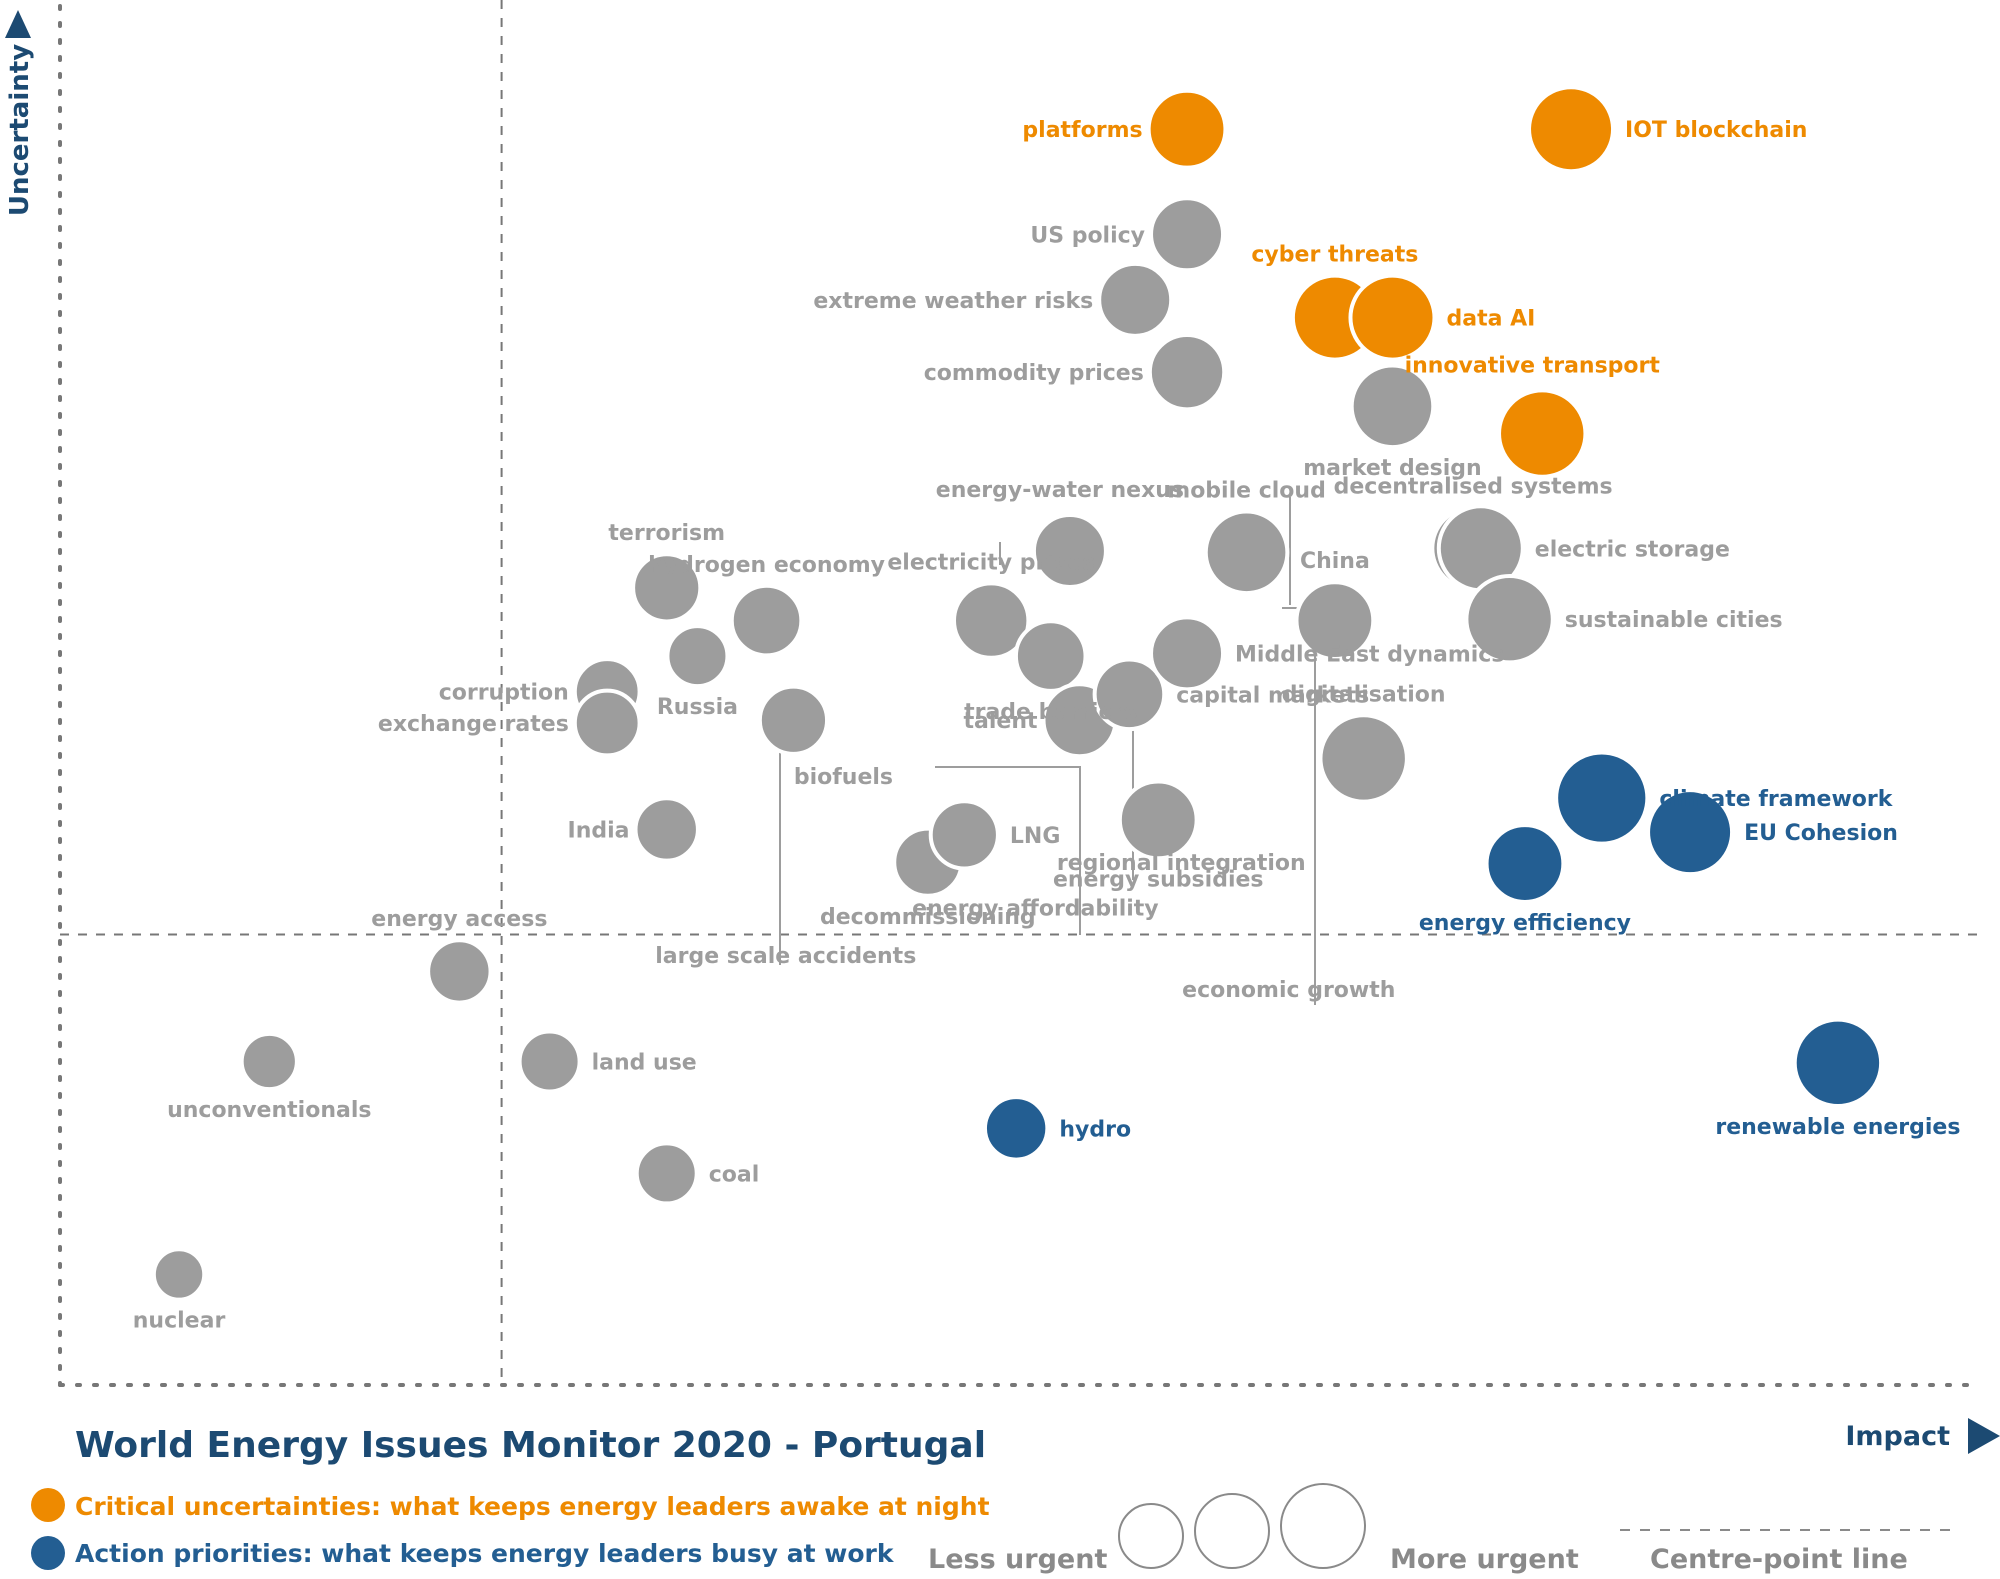  I want to click on bubble-hydrogen-economy, so click(766, 620).